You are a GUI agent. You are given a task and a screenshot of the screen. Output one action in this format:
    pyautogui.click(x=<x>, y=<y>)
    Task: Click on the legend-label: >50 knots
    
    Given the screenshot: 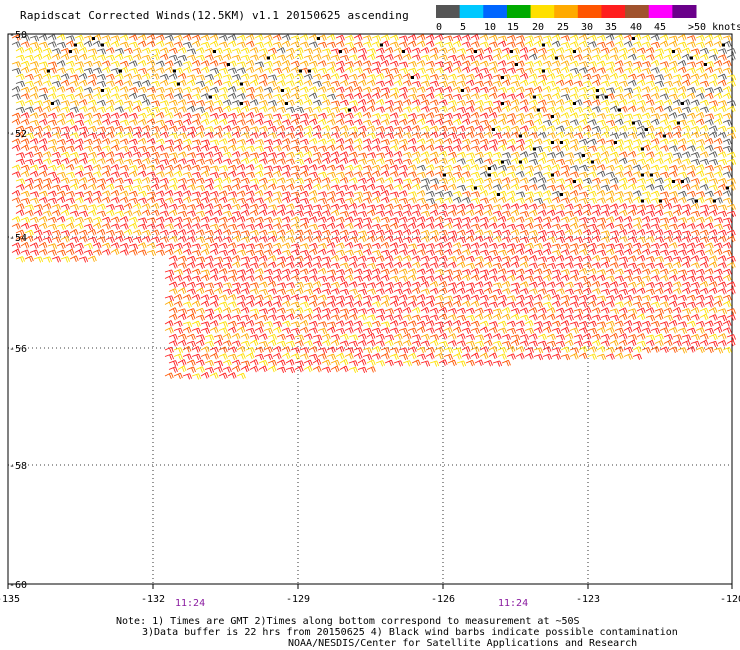 What is the action you would take?
    pyautogui.click(x=714, y=27)
    